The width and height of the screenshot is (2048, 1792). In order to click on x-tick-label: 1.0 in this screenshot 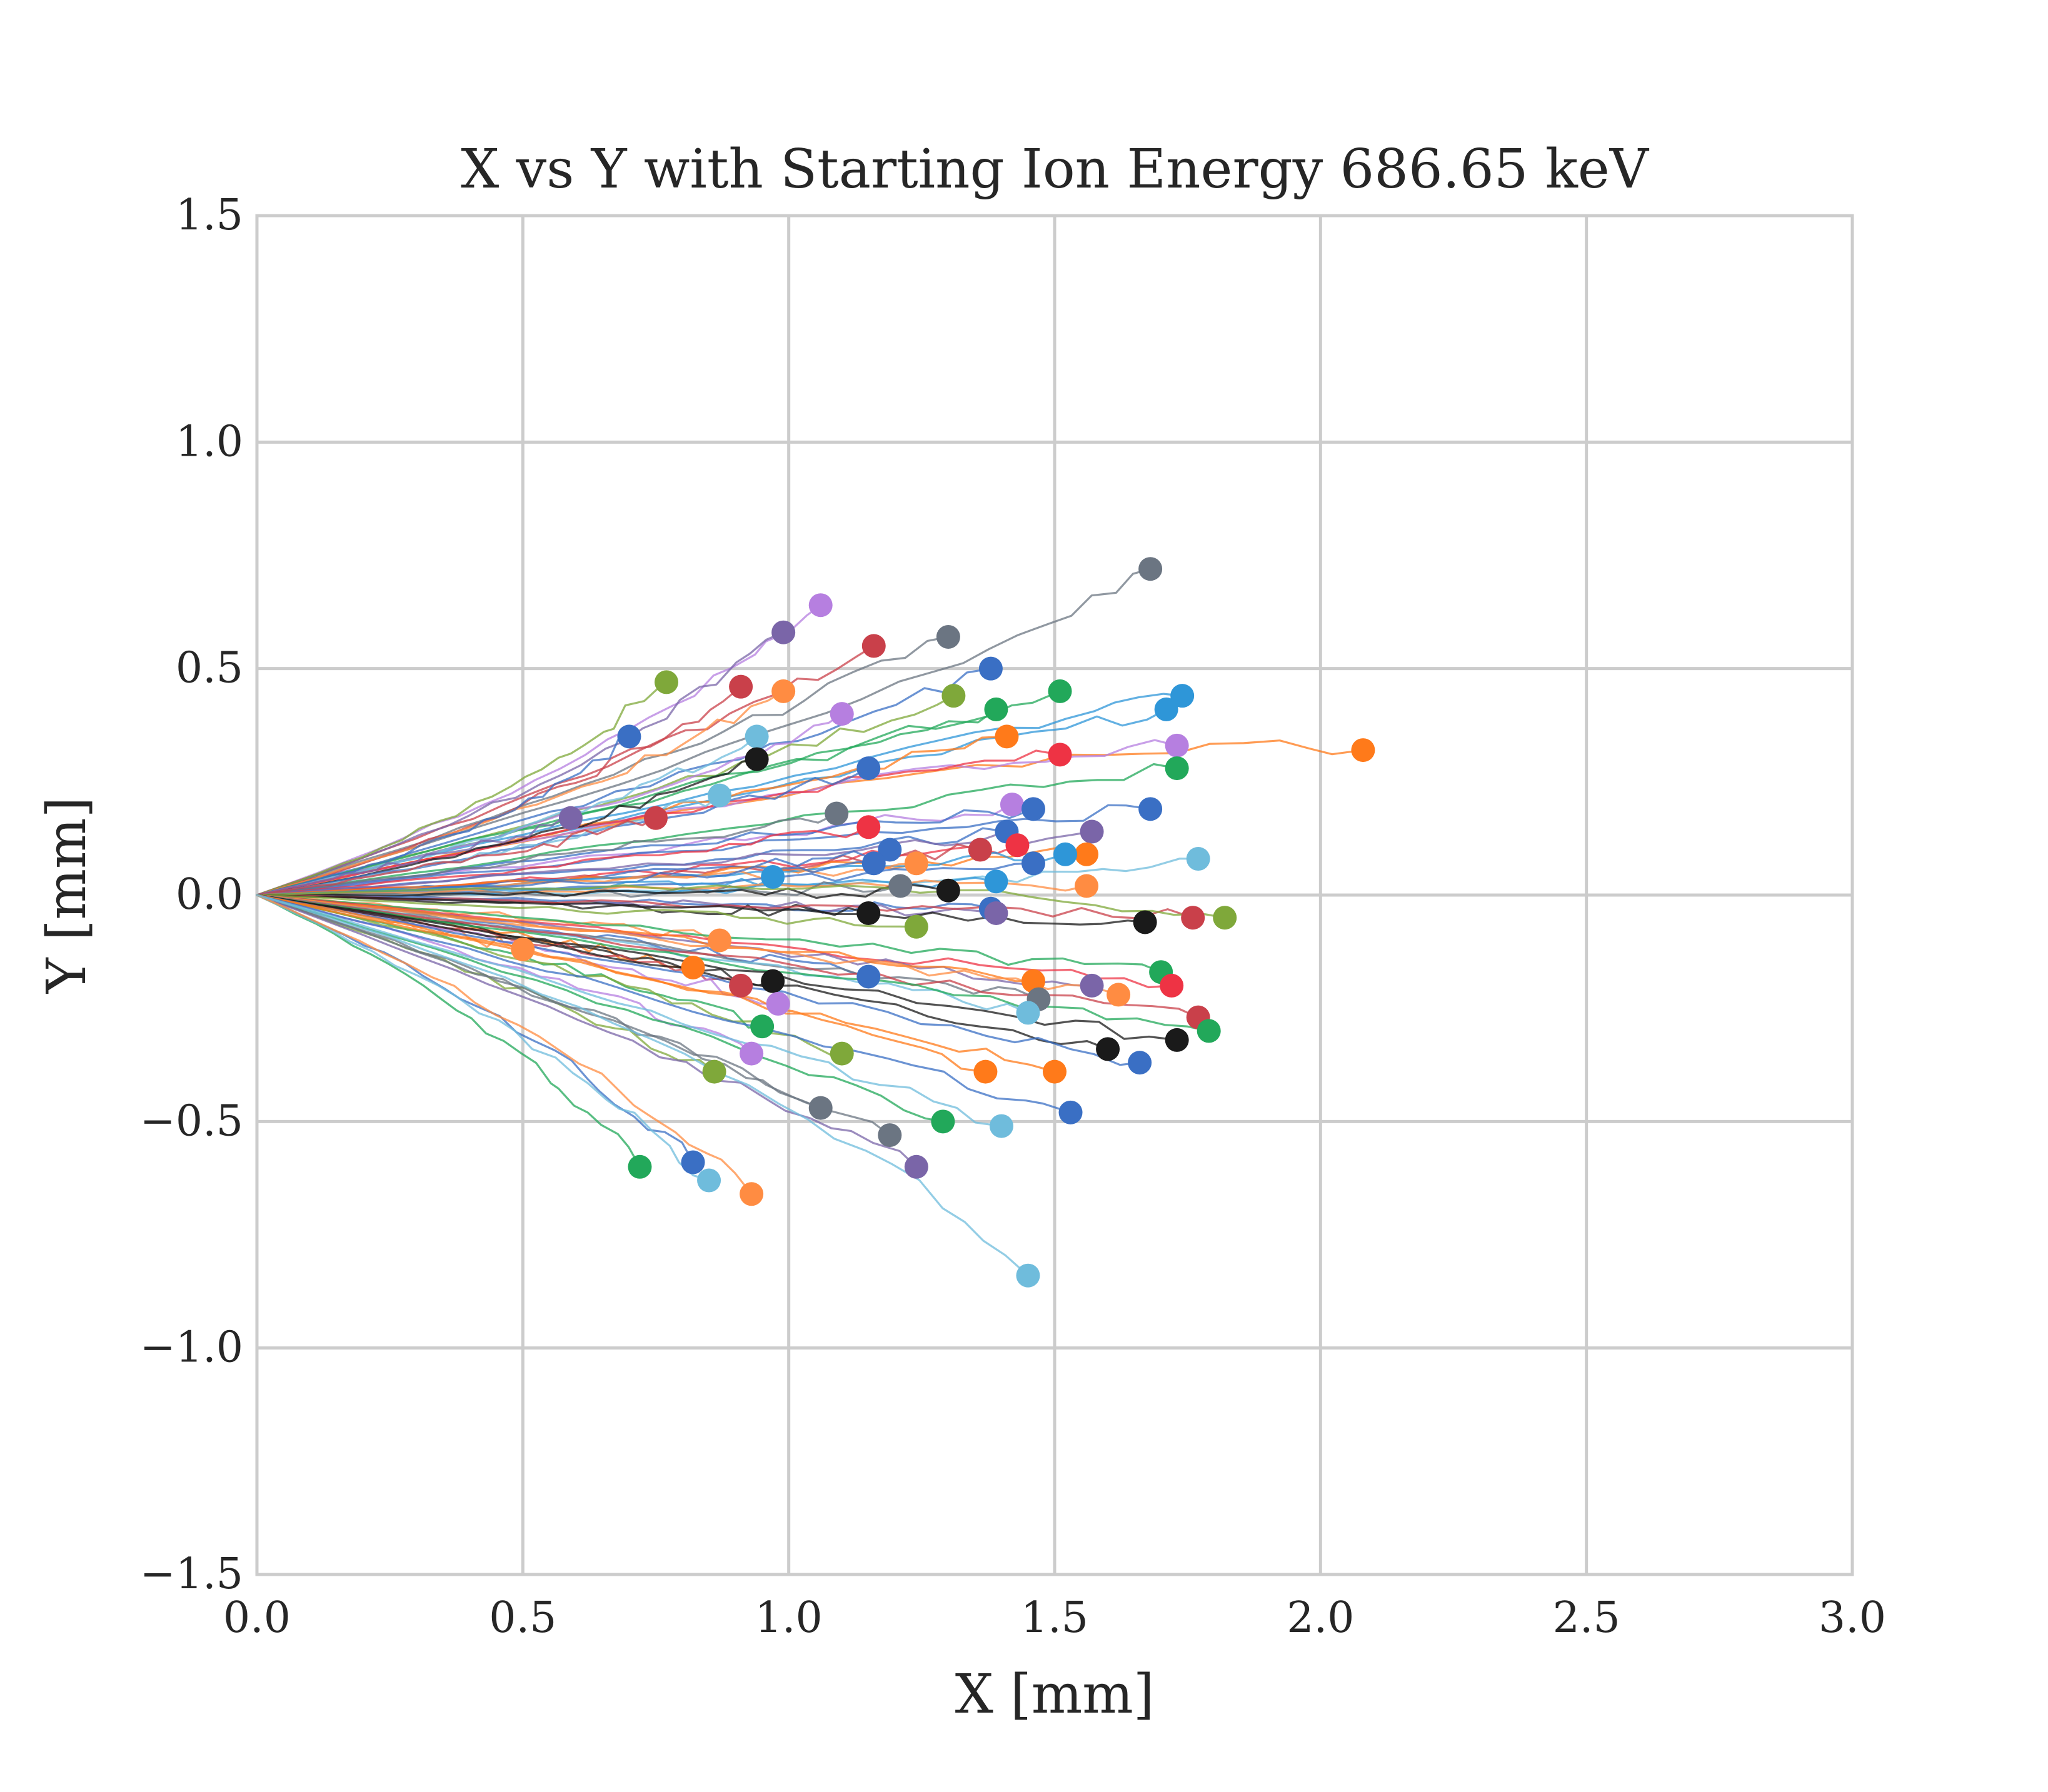, I will do `click(789, 1618)`.